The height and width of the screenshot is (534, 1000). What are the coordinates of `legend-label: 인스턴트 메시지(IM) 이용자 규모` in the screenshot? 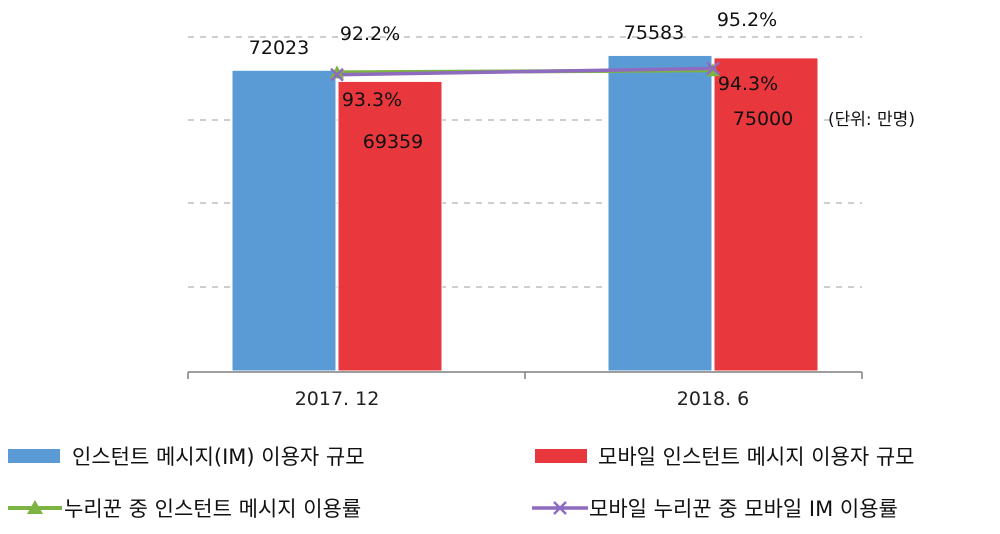 It's located at (218, 457).